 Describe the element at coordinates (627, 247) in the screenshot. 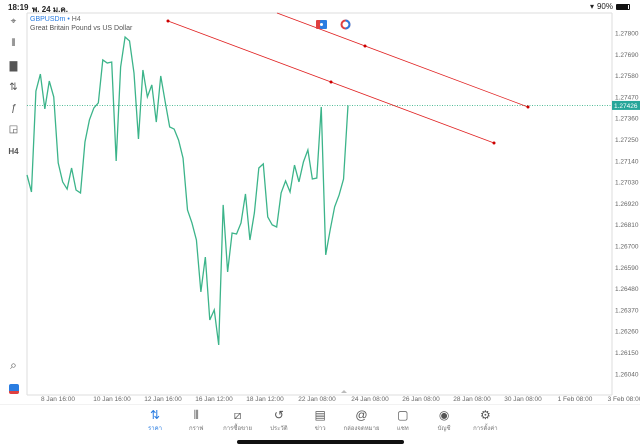

I see `price-label: 1.26700` at that location.